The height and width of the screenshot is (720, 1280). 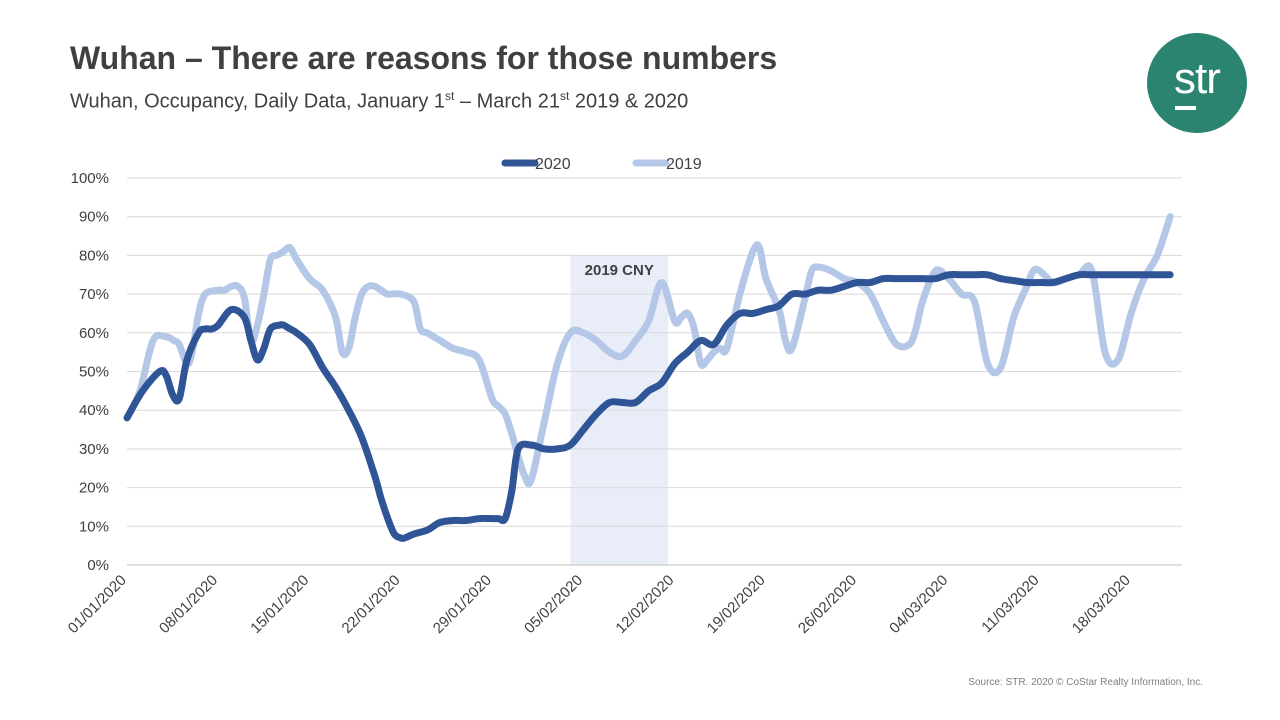 I want to click on y-tick-label: 50%, so click(x=94, y=372).